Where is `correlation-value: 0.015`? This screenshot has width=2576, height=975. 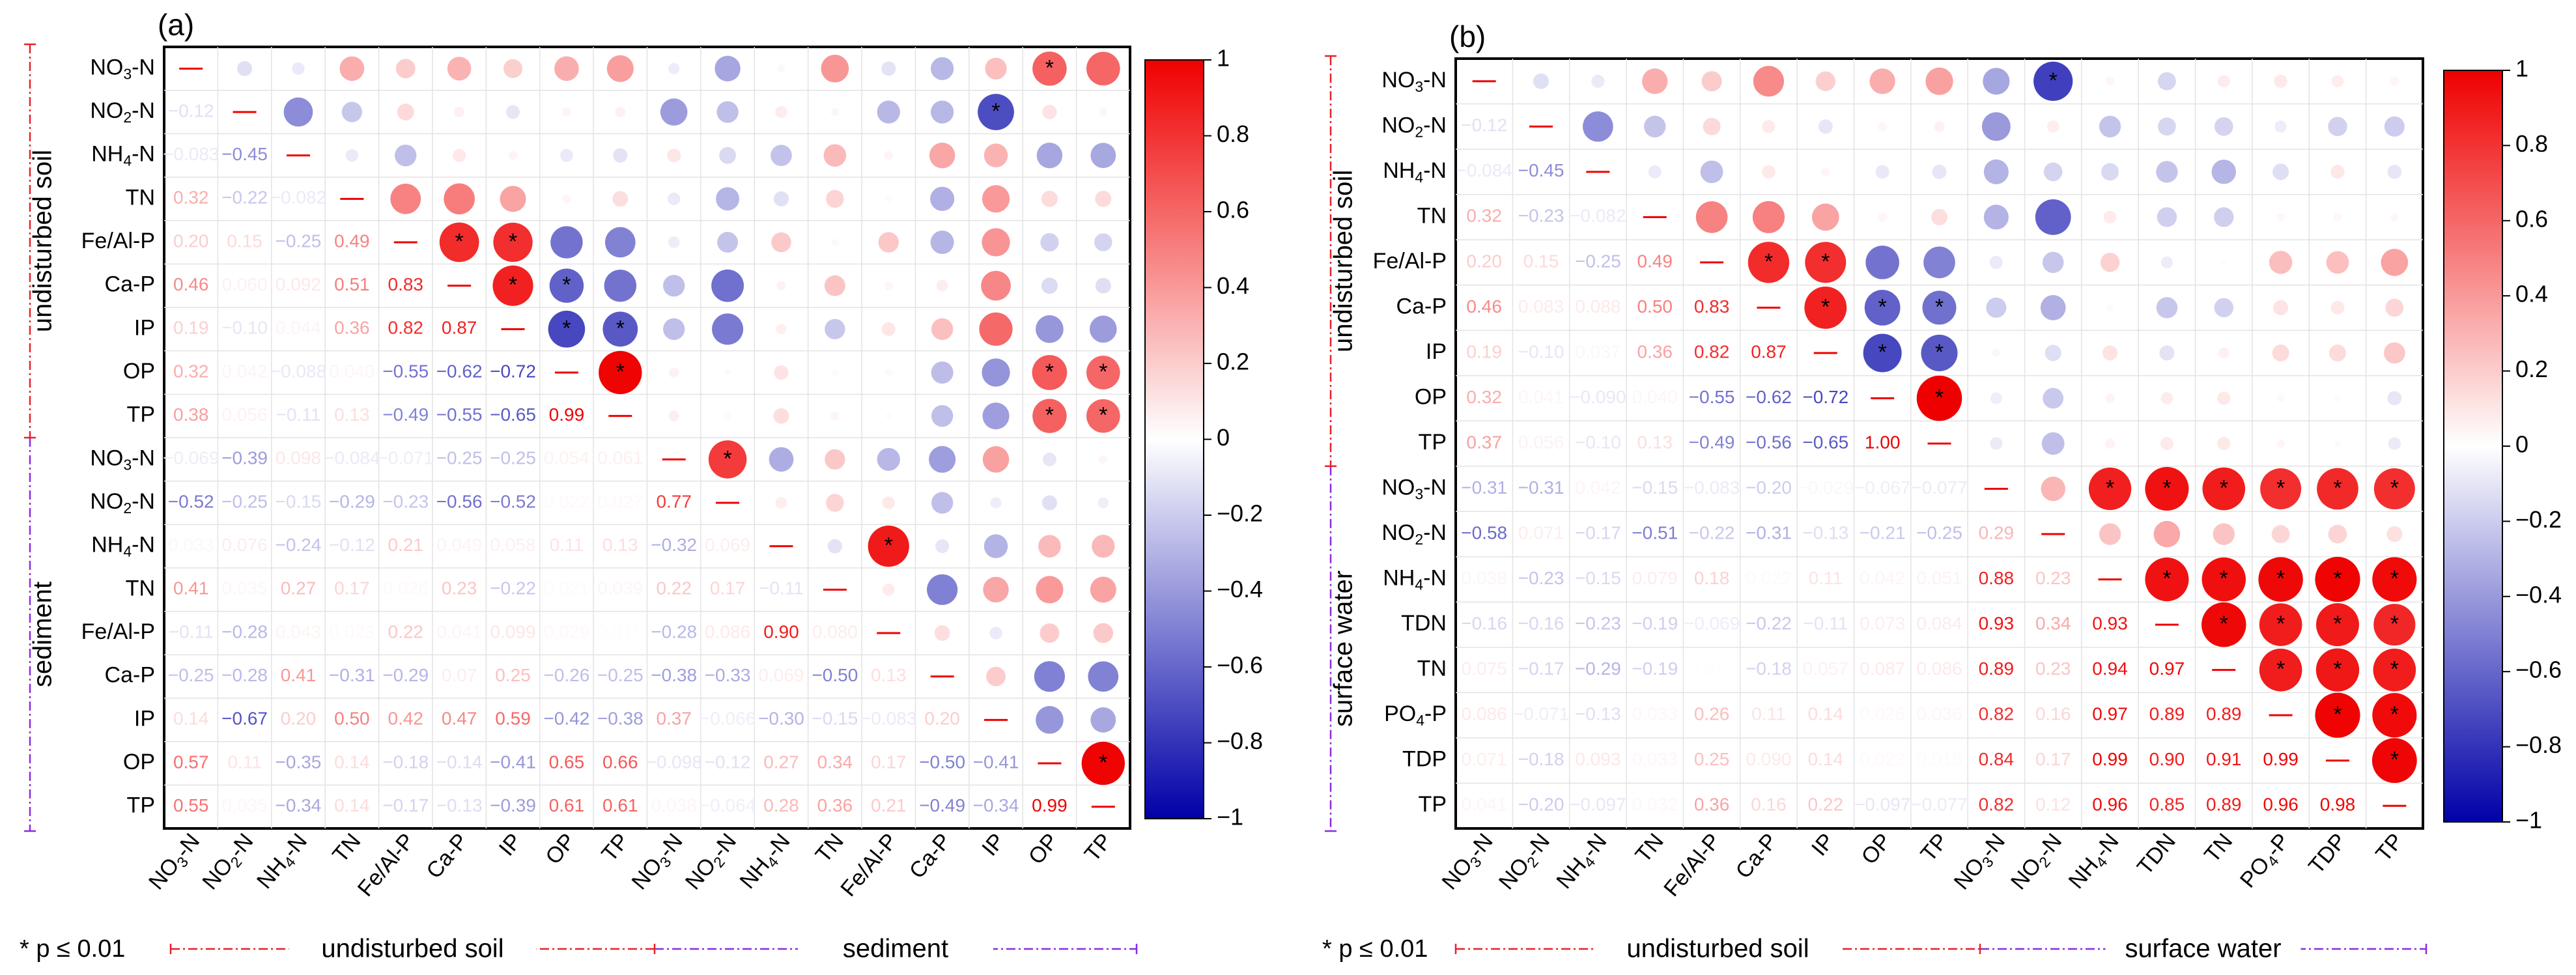 correlation-value: 0.015 is located at coordinates (620, 631).